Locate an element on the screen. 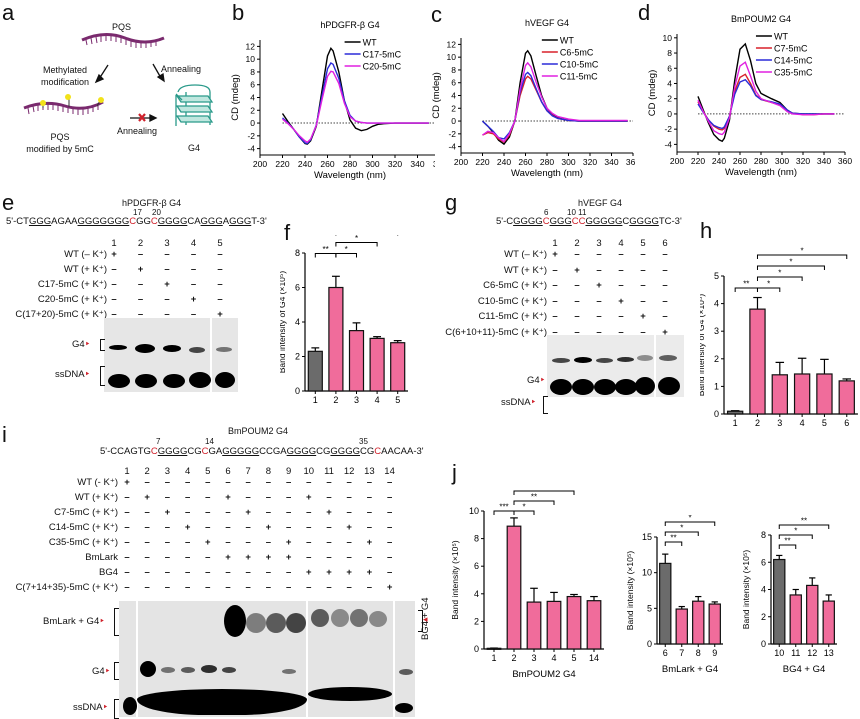  lane-number: 10 is located at coordinates (309, 471).